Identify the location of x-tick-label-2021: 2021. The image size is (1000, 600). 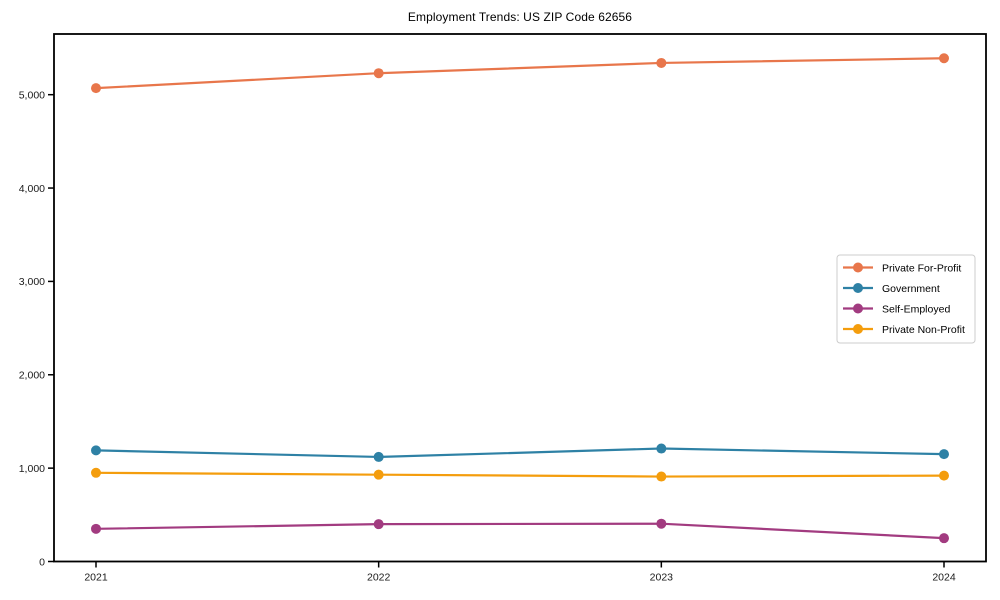
(96, 578).